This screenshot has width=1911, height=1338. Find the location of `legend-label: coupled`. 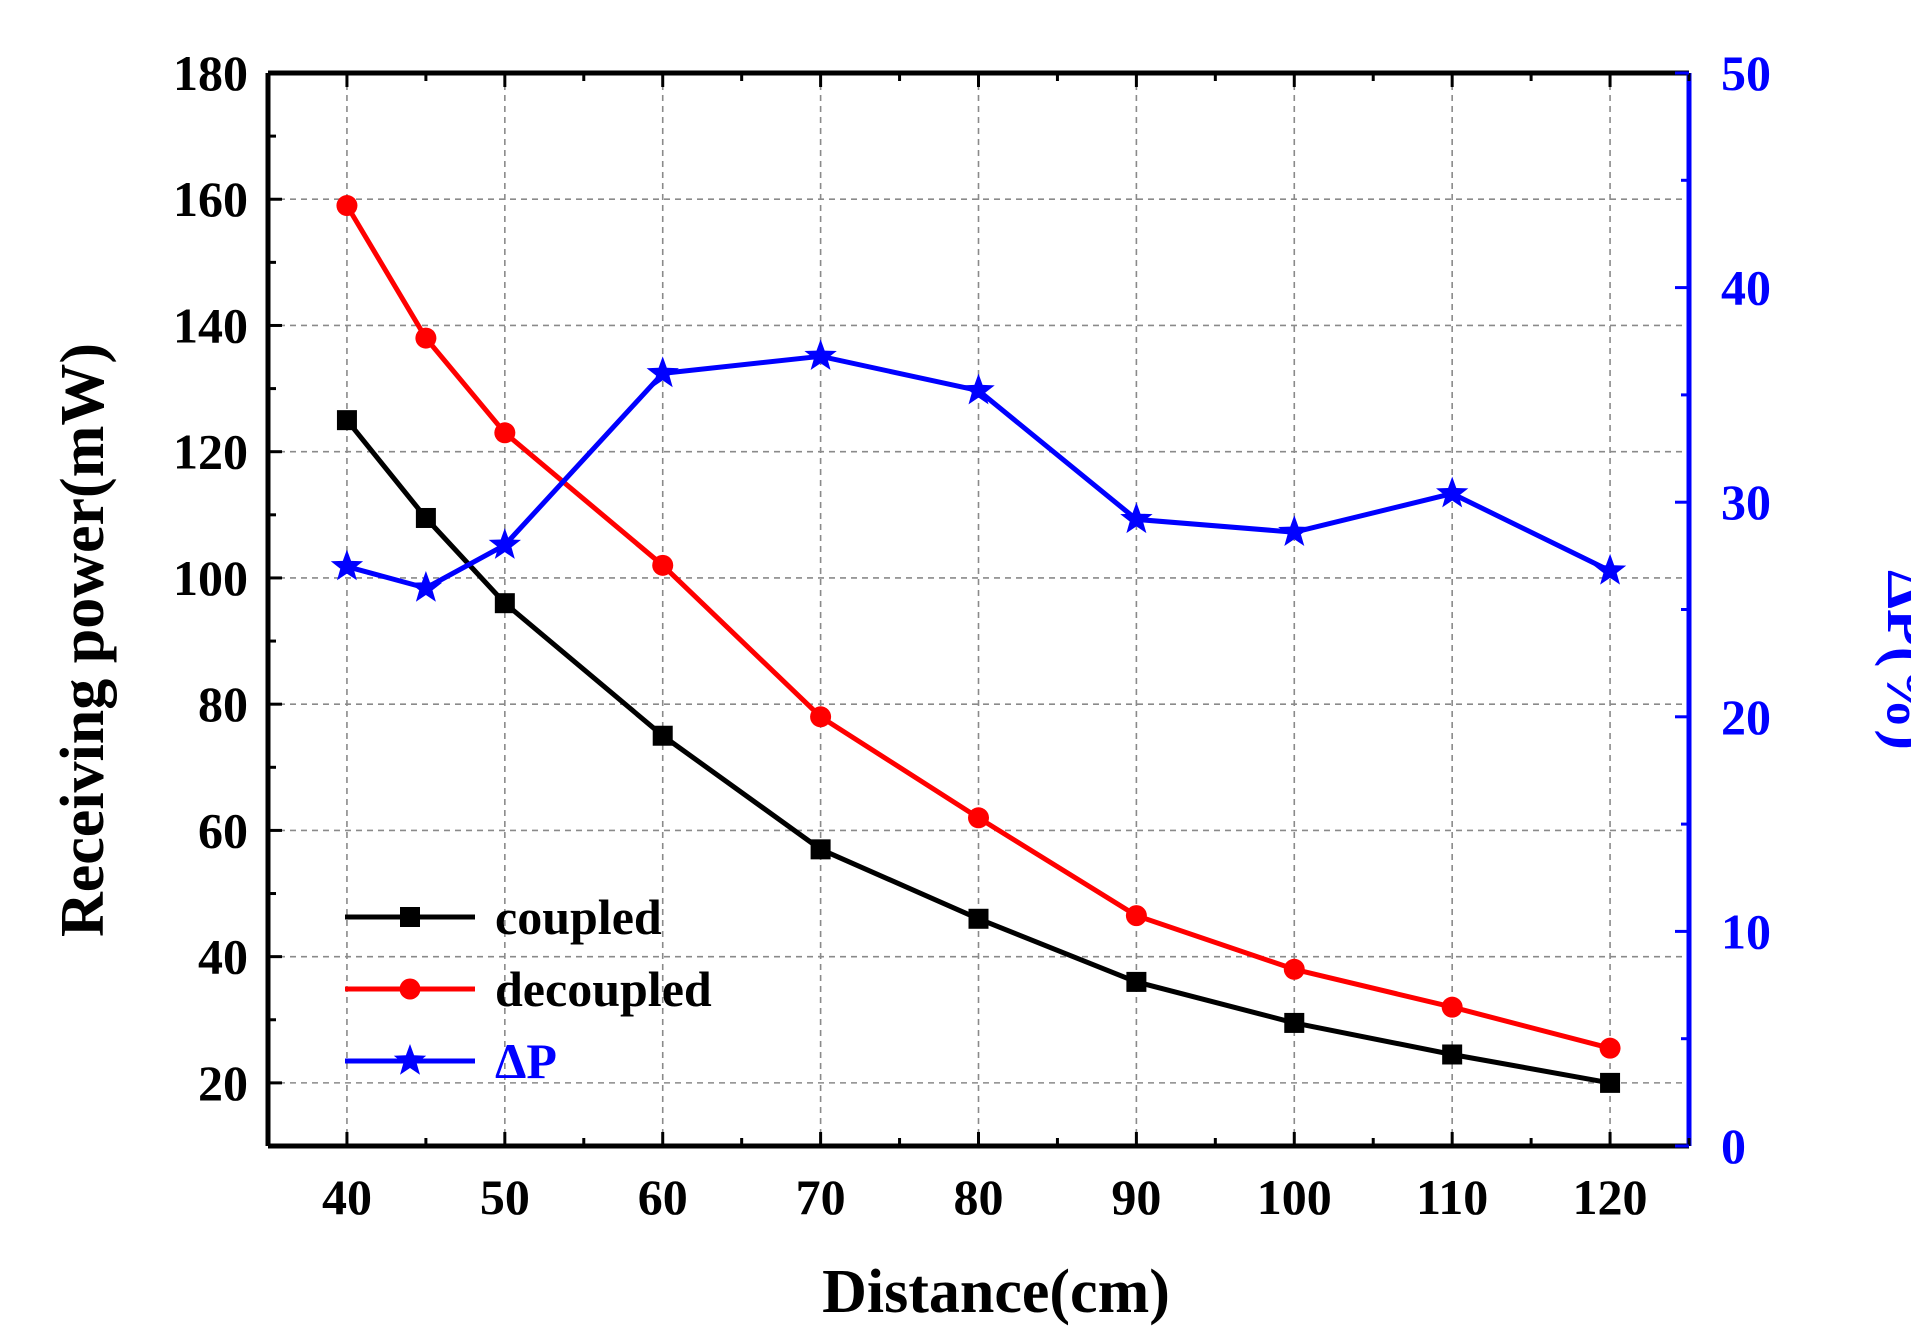

legend-label: coupled is located at coordinates (578, 917).